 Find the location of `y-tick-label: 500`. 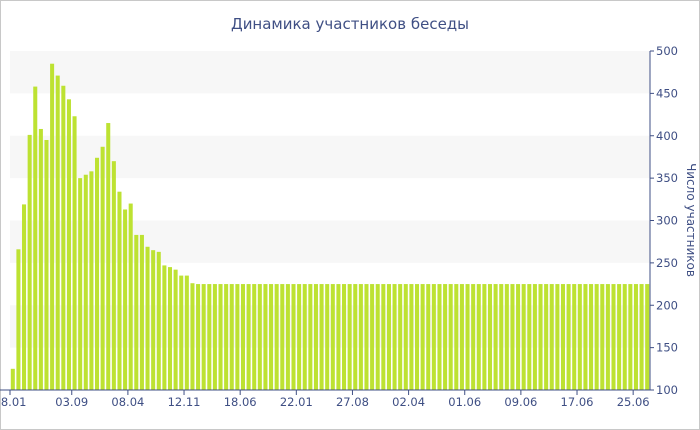

y-tick-label: 500 is located at coordinates (667, 51).